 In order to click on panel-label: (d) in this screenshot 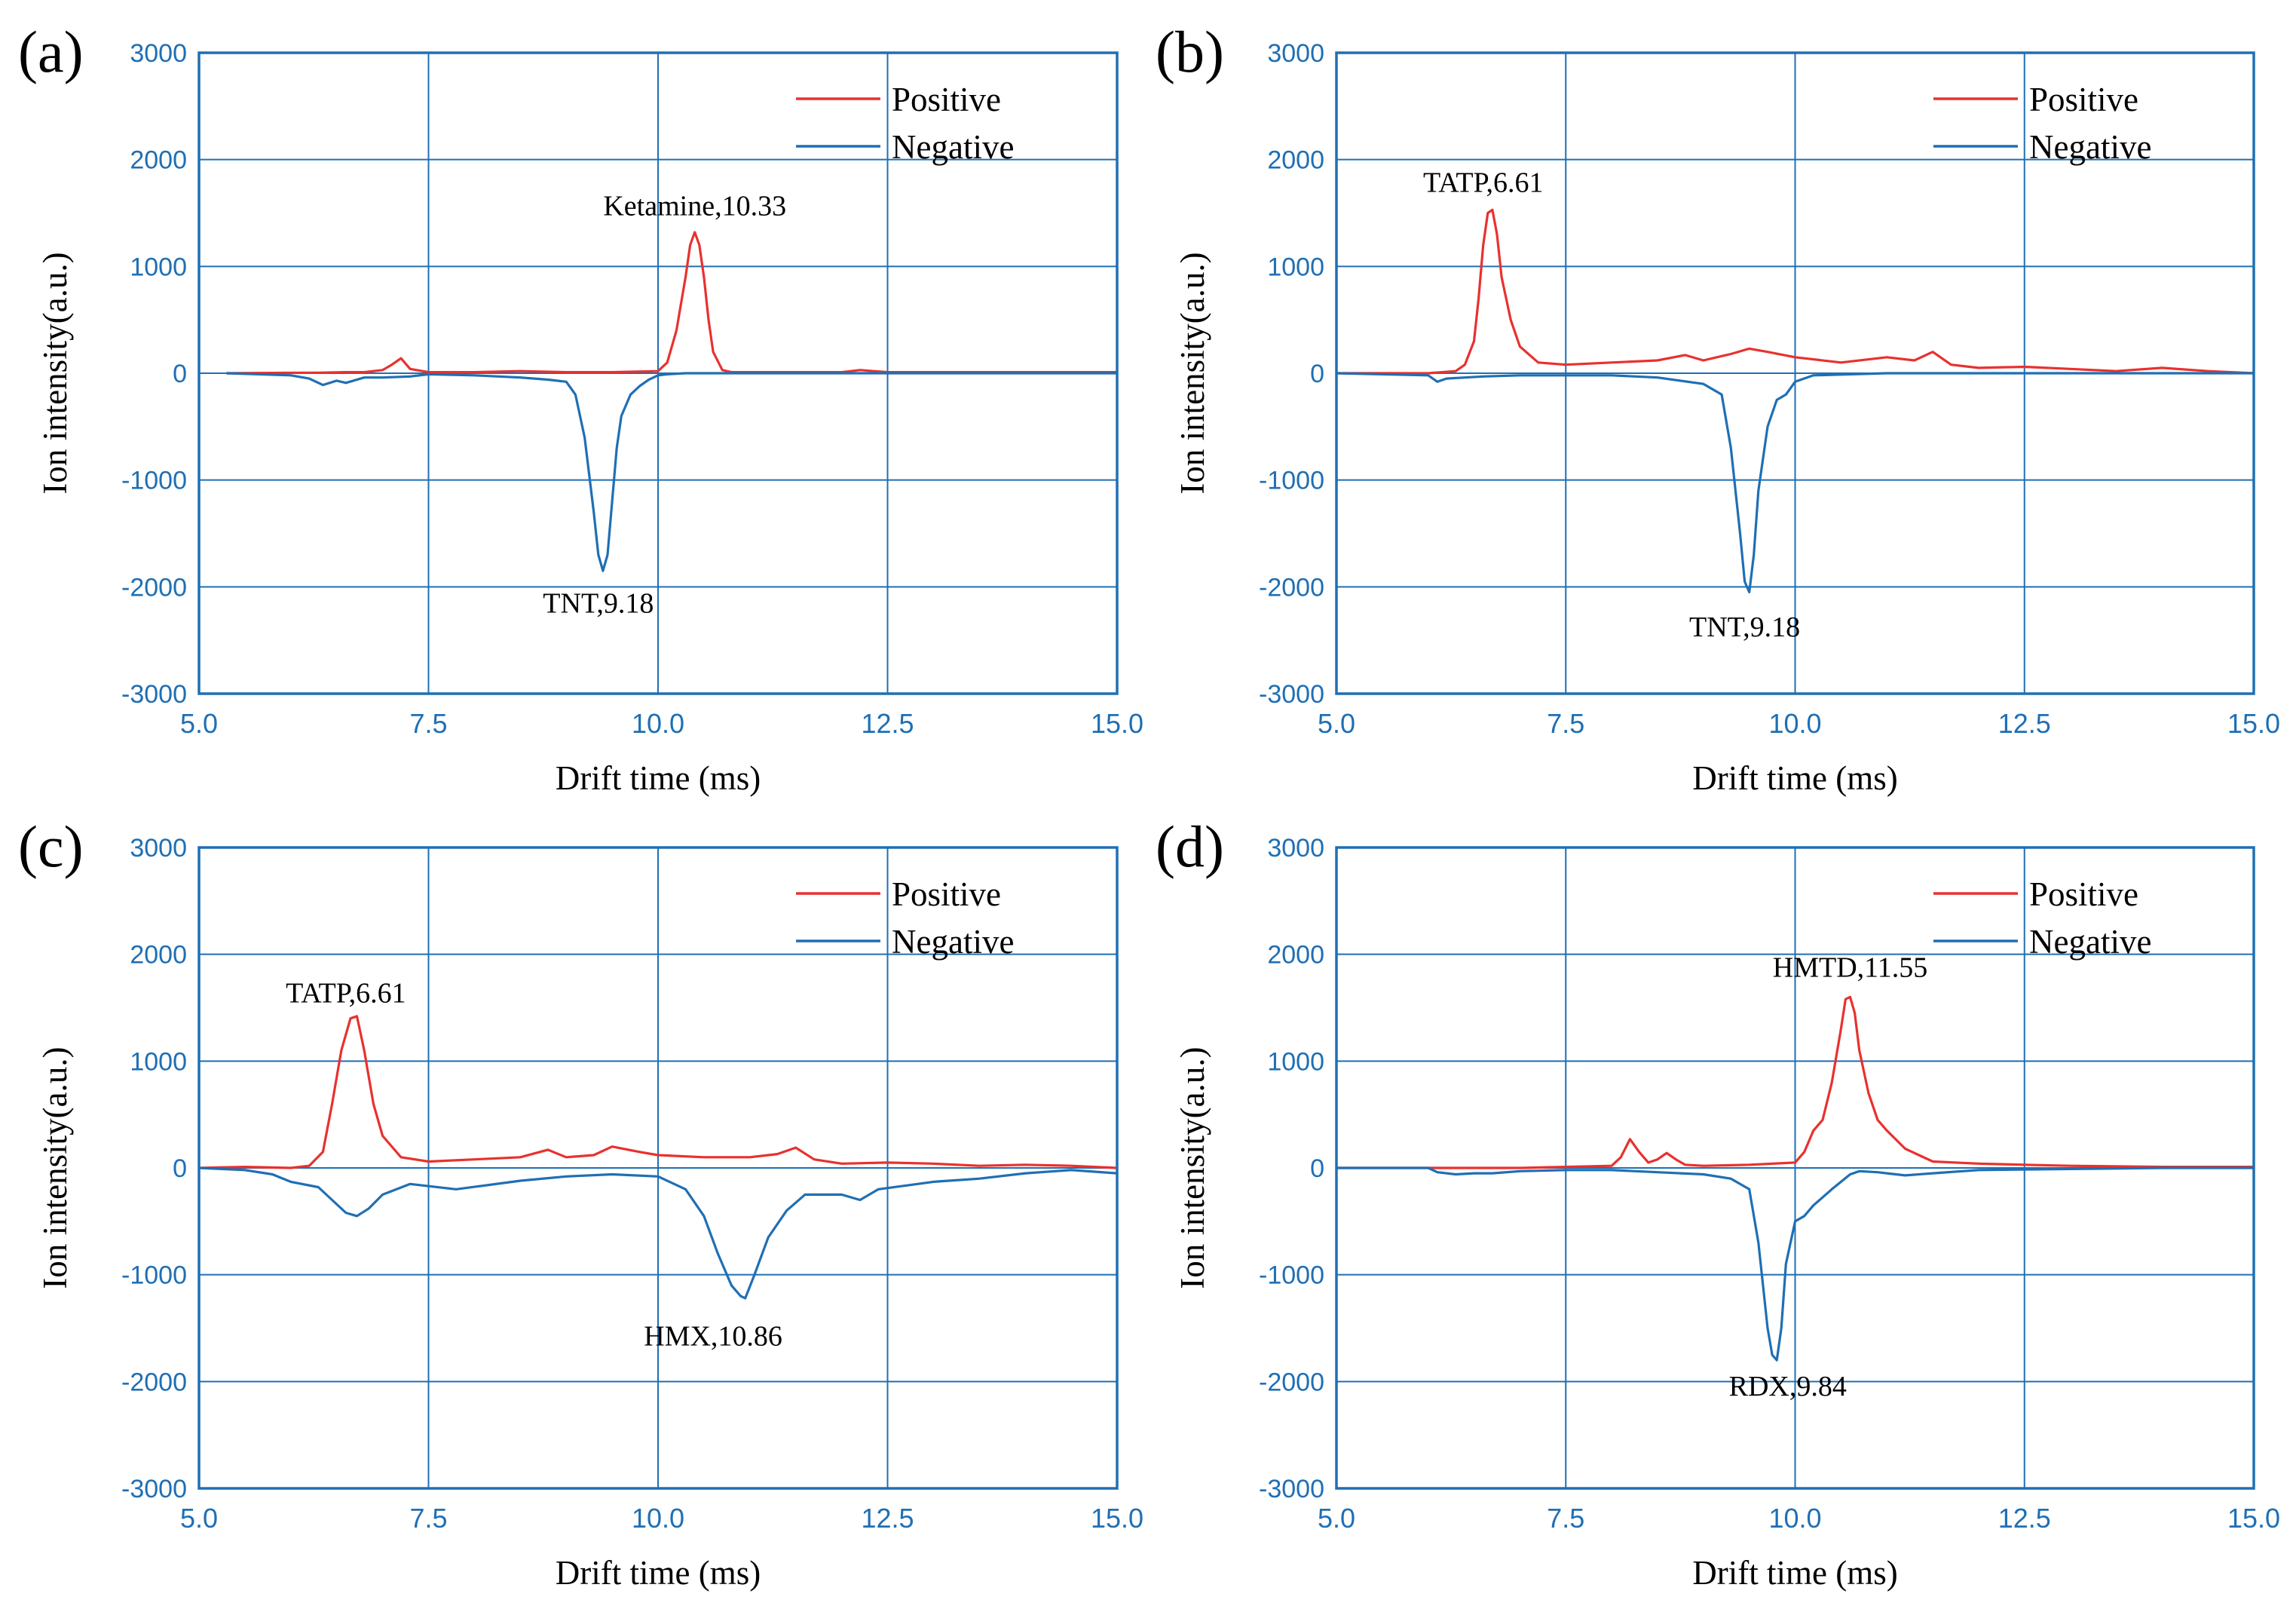, I will do `click(1190, 846)`.